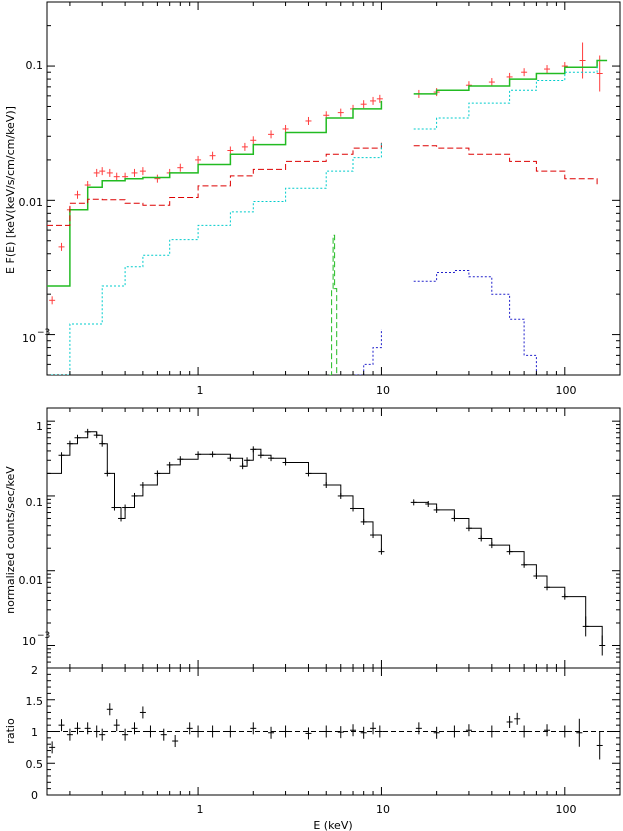  I want to click on top-ytick-label: 10, so click(29, 338).